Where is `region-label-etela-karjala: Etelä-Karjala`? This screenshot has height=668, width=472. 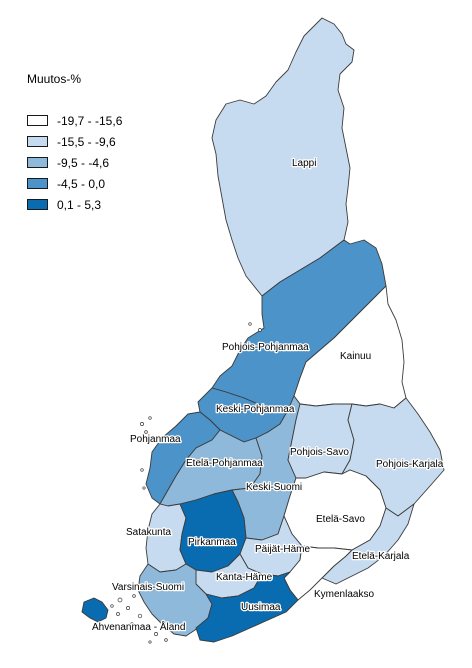
region-label-etela-karjala: Etelä-Karjala is located at coordinates (381, 556).